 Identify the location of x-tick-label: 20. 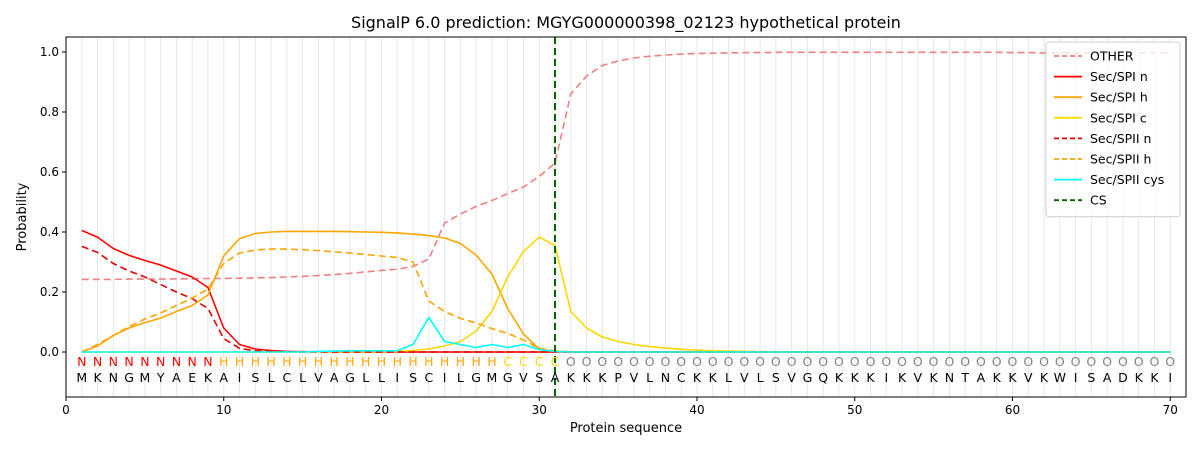
(381, 410).